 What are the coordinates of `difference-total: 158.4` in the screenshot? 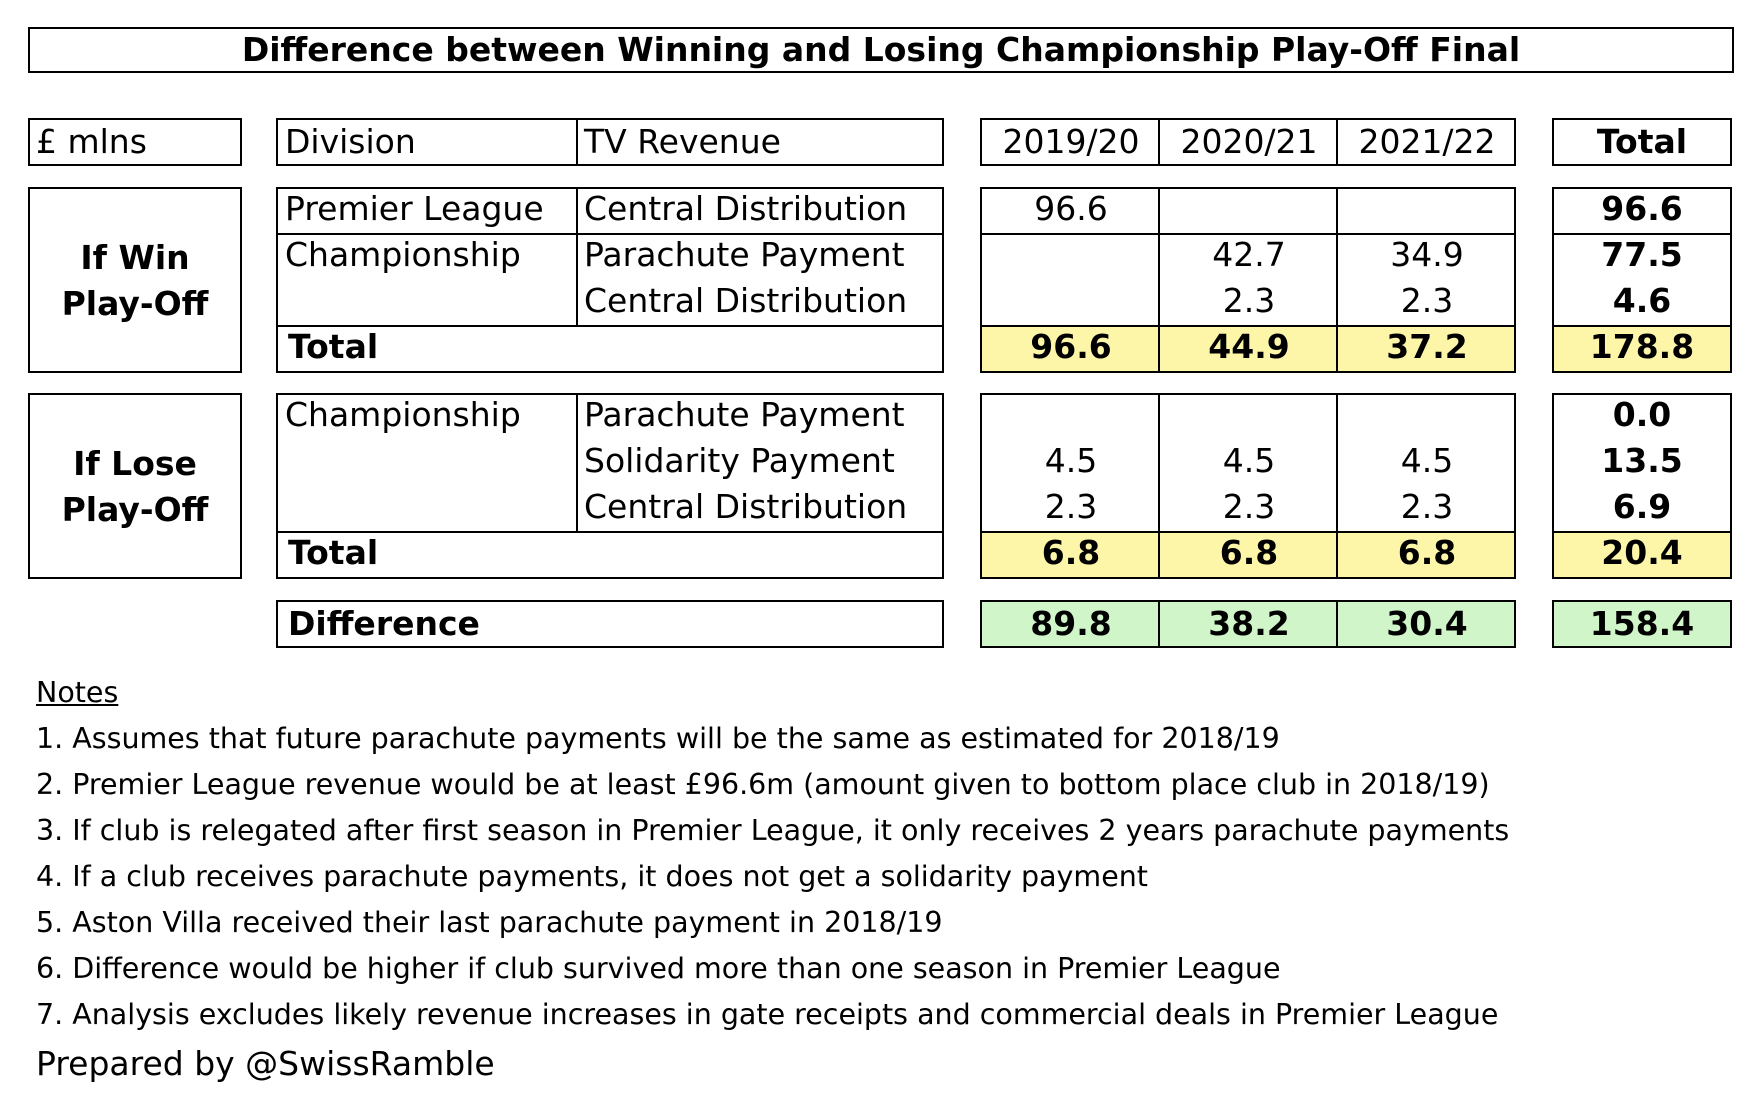 It's located at (1642, 623).